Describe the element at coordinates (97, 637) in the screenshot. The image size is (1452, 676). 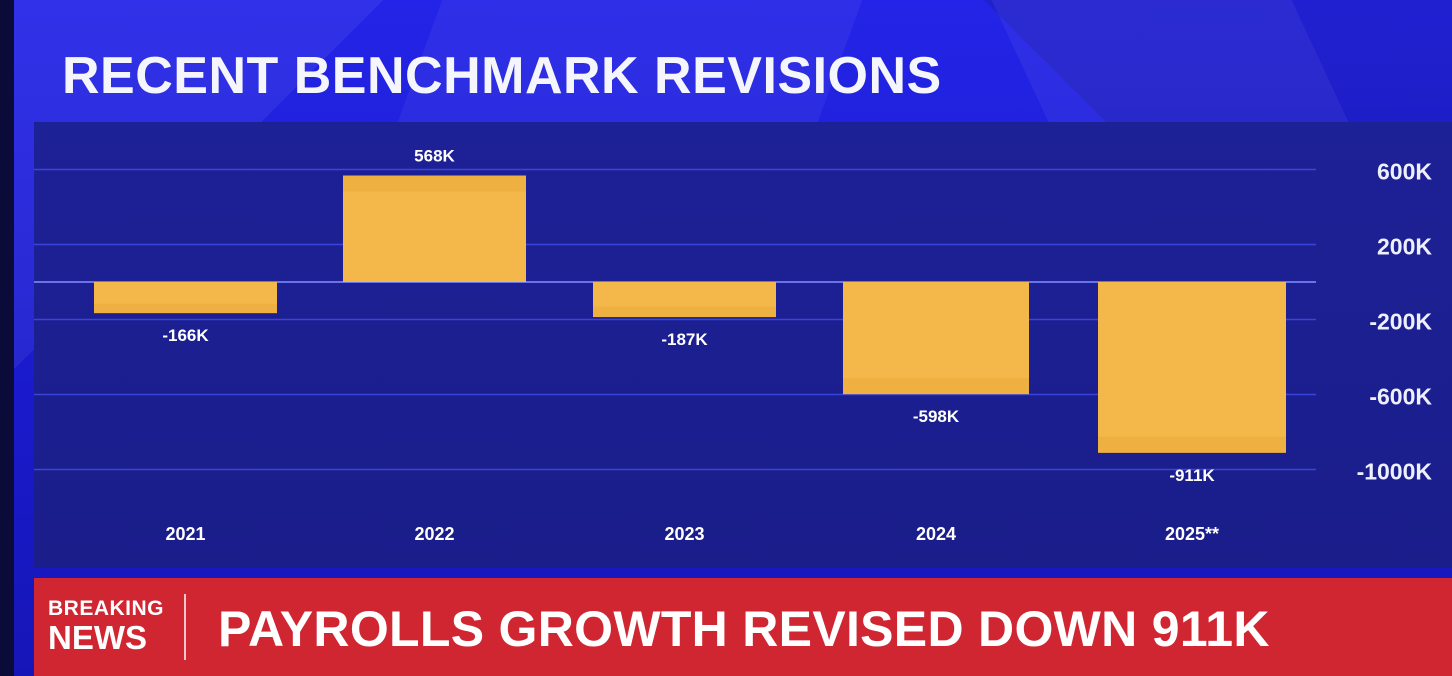
I see `badge-line-2: NEWS` at that location.